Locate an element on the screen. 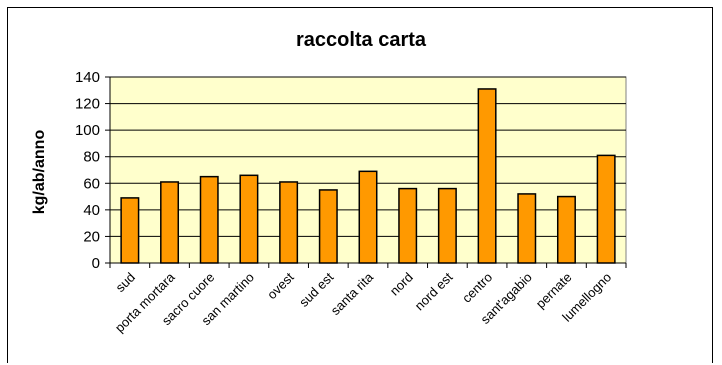  y-tick-label: 60 is located at coordinates (91, 183).